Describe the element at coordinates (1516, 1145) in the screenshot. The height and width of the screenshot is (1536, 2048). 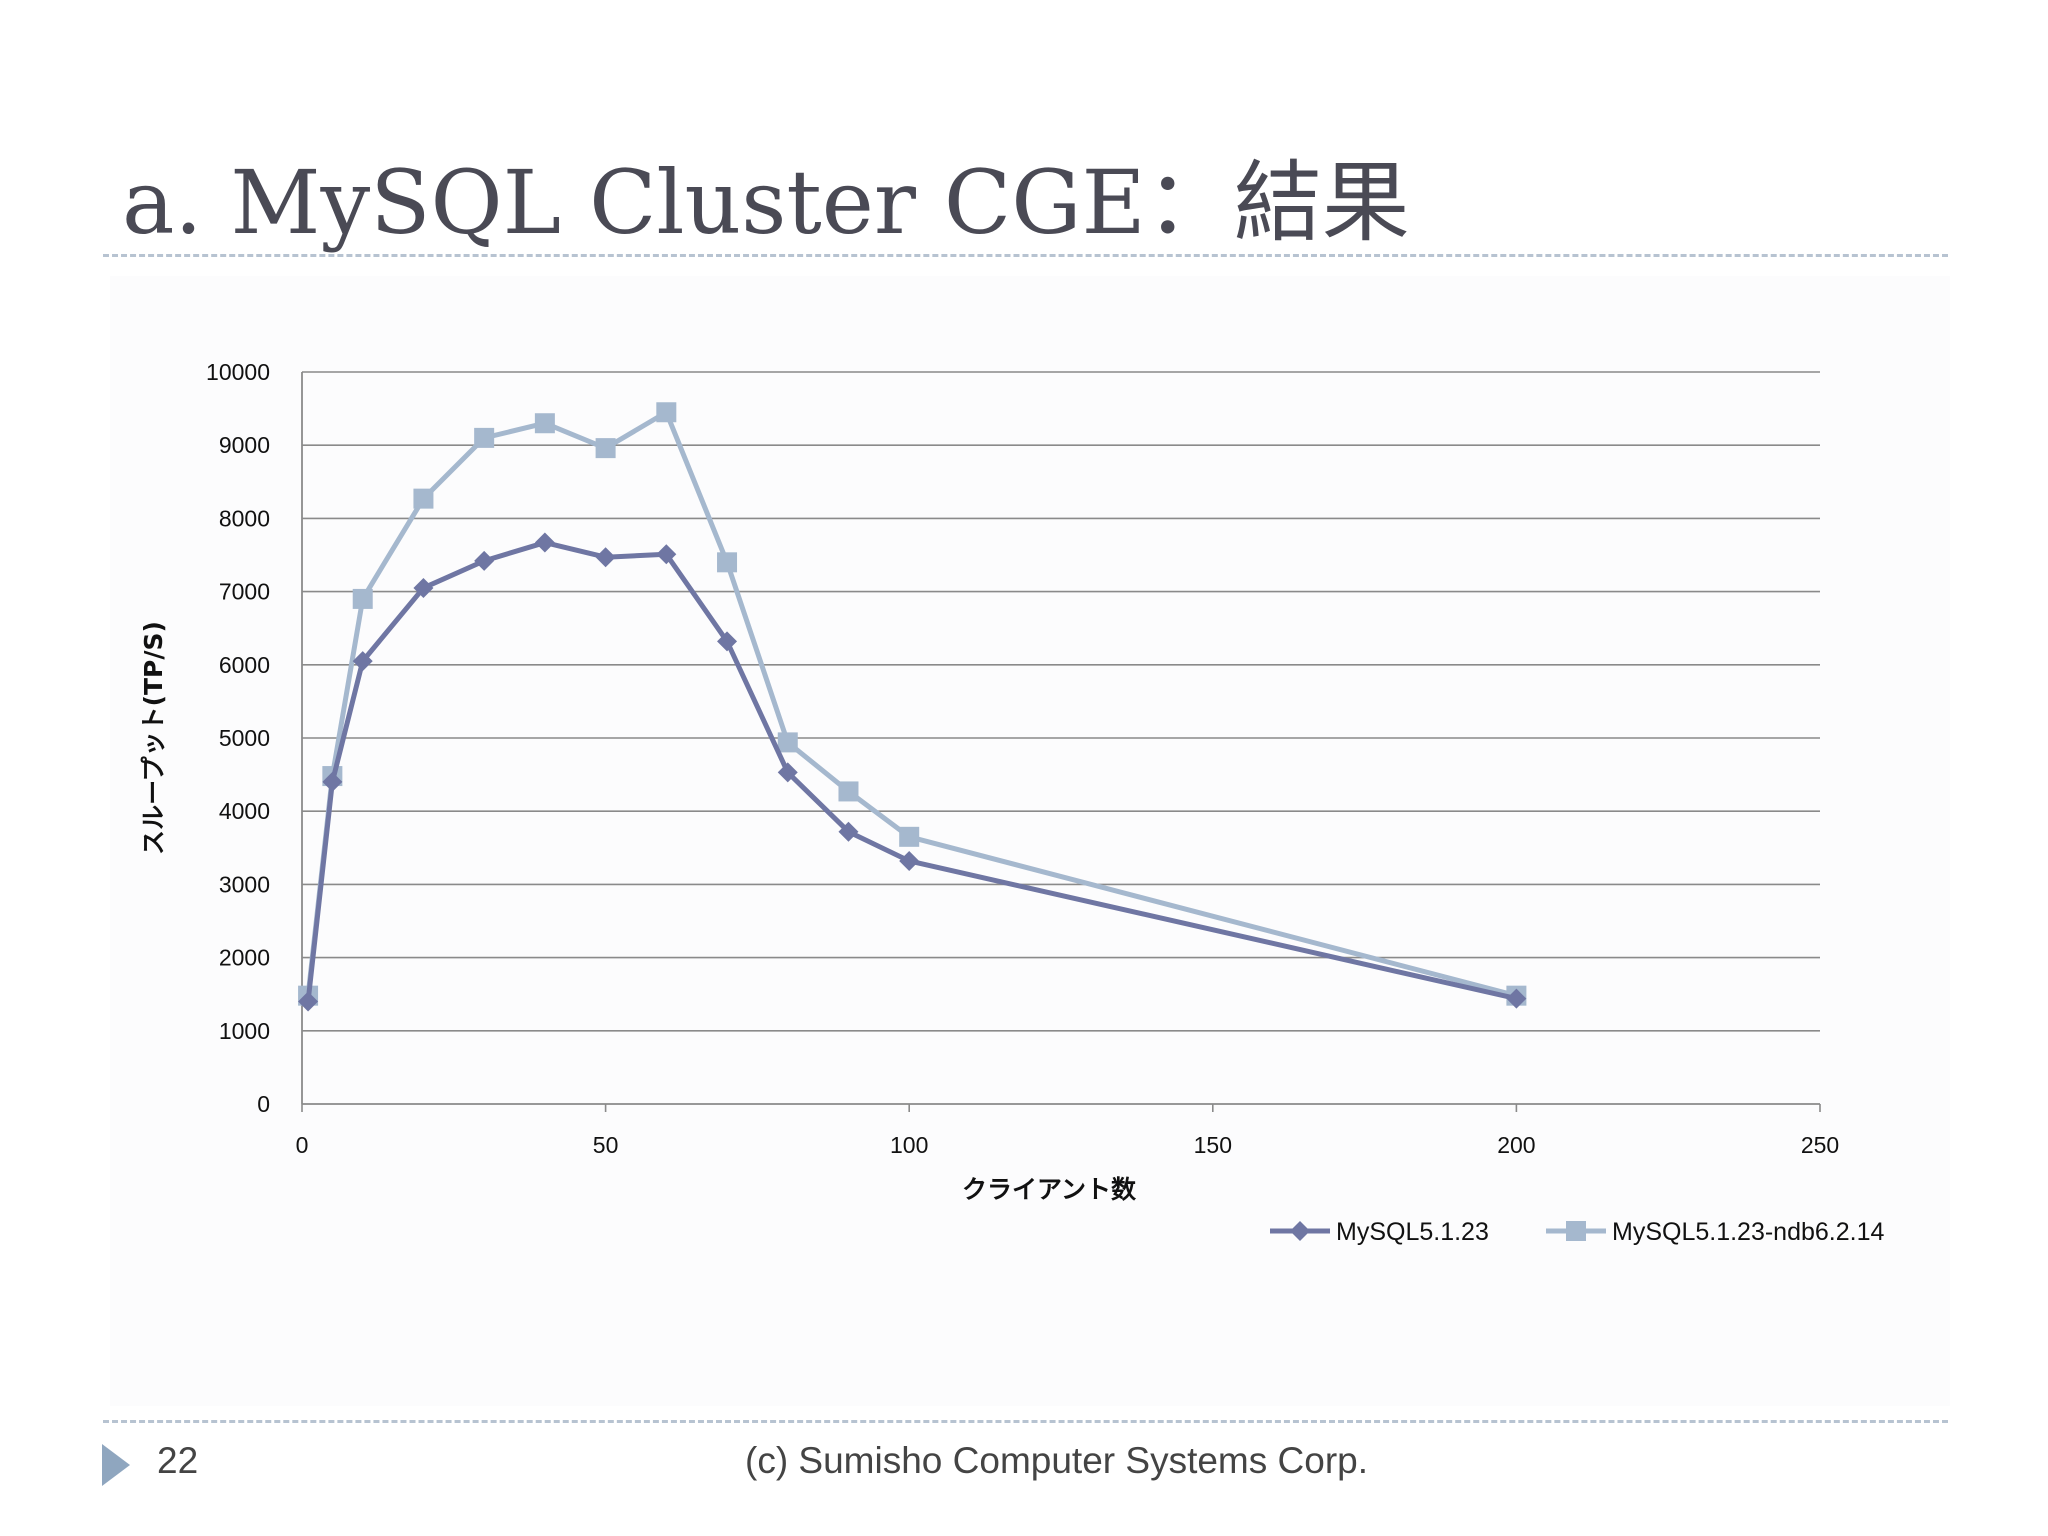
I see `x-tick-label: 200` at that location.